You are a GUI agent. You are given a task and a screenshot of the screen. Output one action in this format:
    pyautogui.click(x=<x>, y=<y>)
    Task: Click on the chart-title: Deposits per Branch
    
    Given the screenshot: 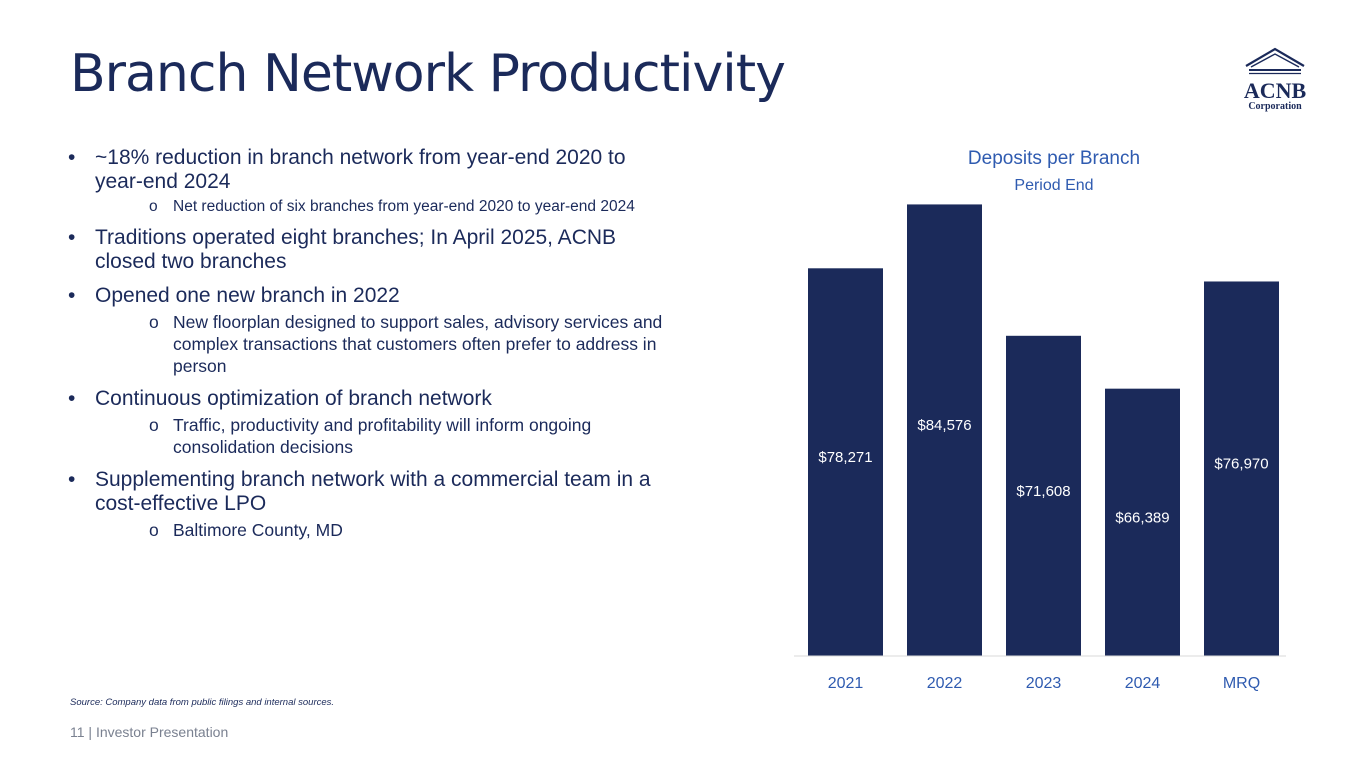 What is the action you would take?
    pyautogui.click(x=1054, y=158)
    